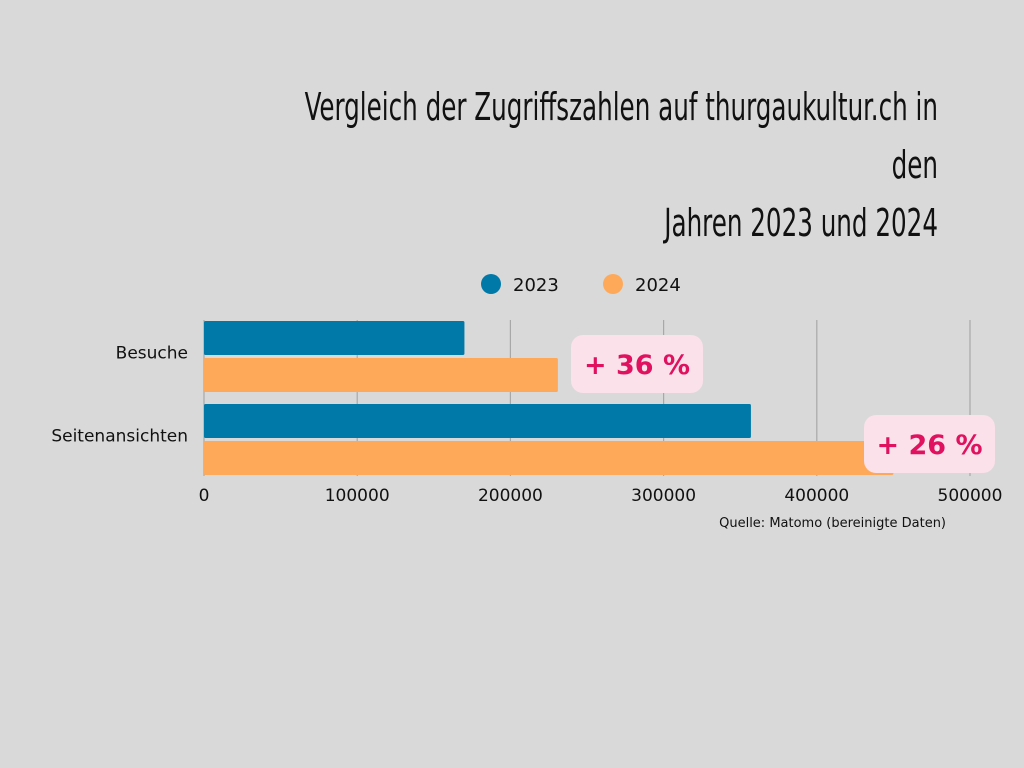 This screenshot has width=1024, height=768. Describe the element at coordinates (663, 496) in the screenshot. I see `x-tick-label: 300000` at that location.